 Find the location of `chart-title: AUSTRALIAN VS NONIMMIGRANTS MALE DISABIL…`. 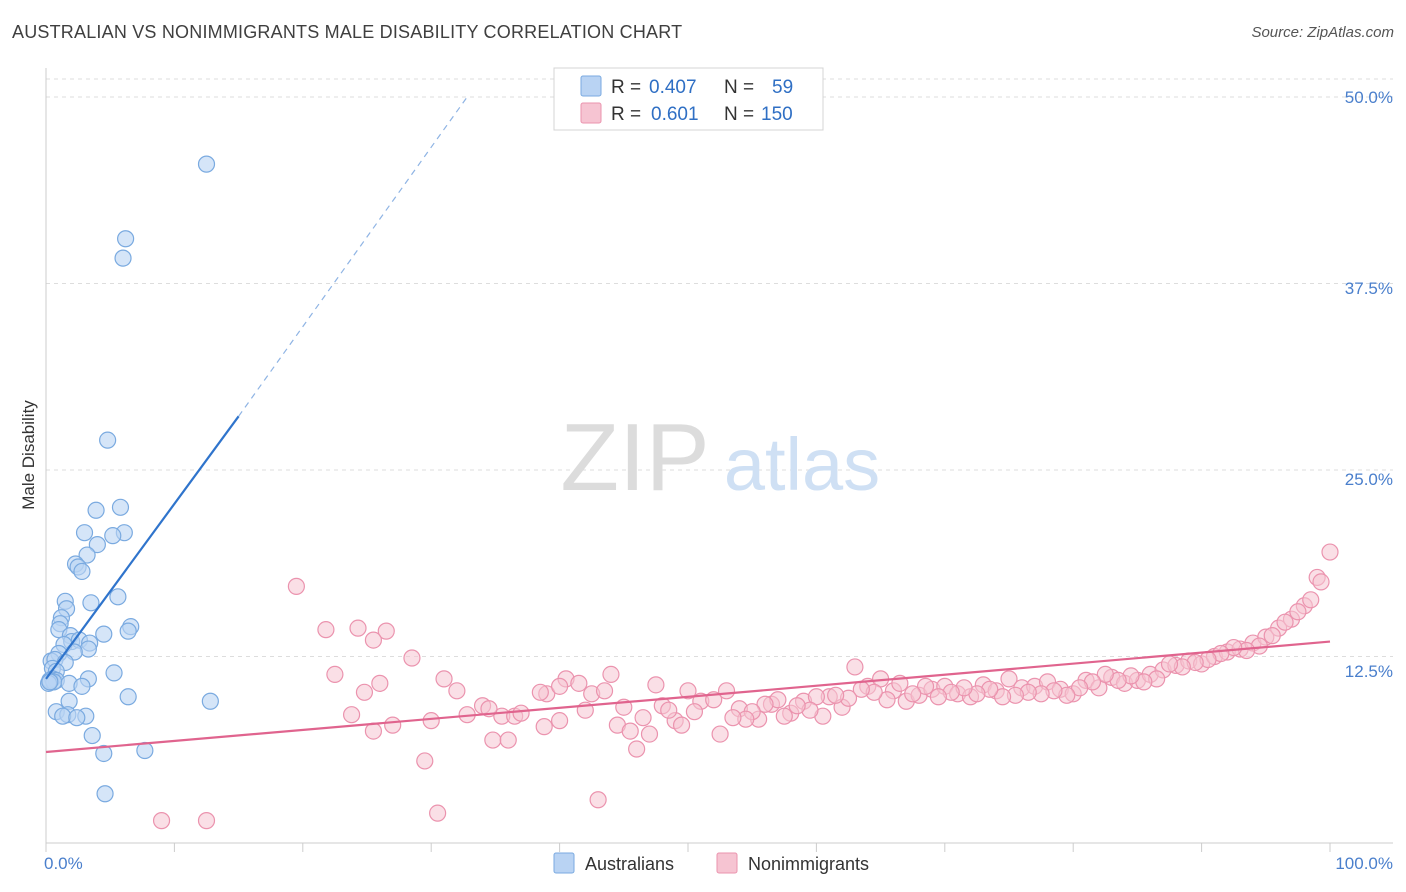

chart-title: AUSTRALIAN VS NONIMMIGRANTS MALE DISABIL… is located at coordinates (347, 32).